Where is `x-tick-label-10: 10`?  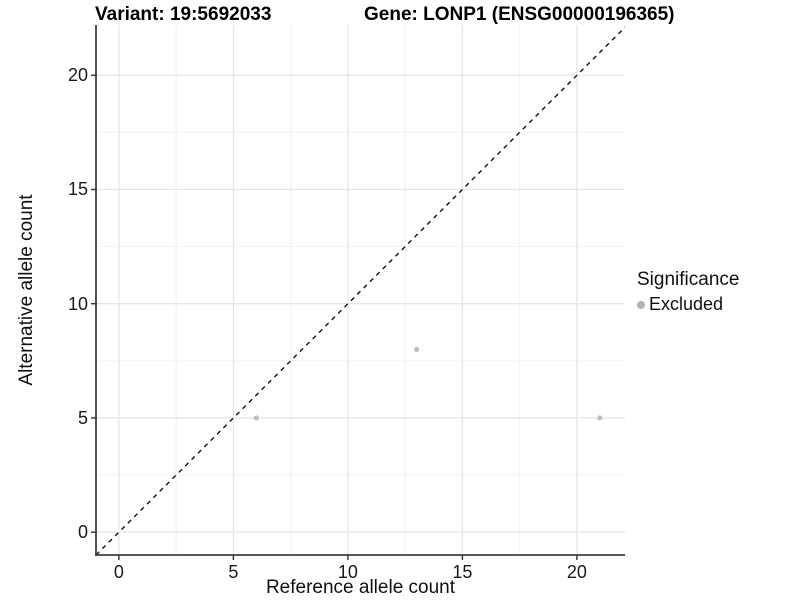 x-tick-label-10: 10 is located at coordinates (347, 572).